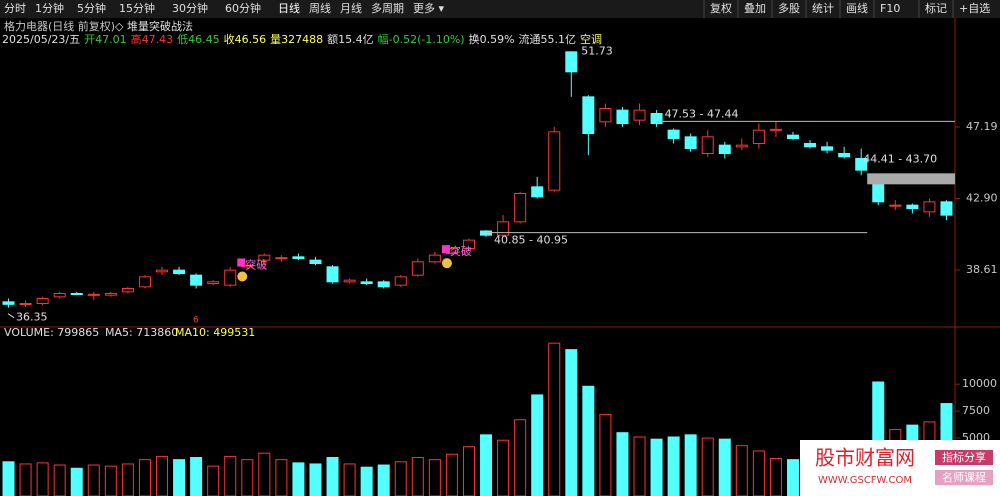 This screenshot has height=496, width=1000. I want to click on watermark-tag: 指标分享, so click(964, 457).